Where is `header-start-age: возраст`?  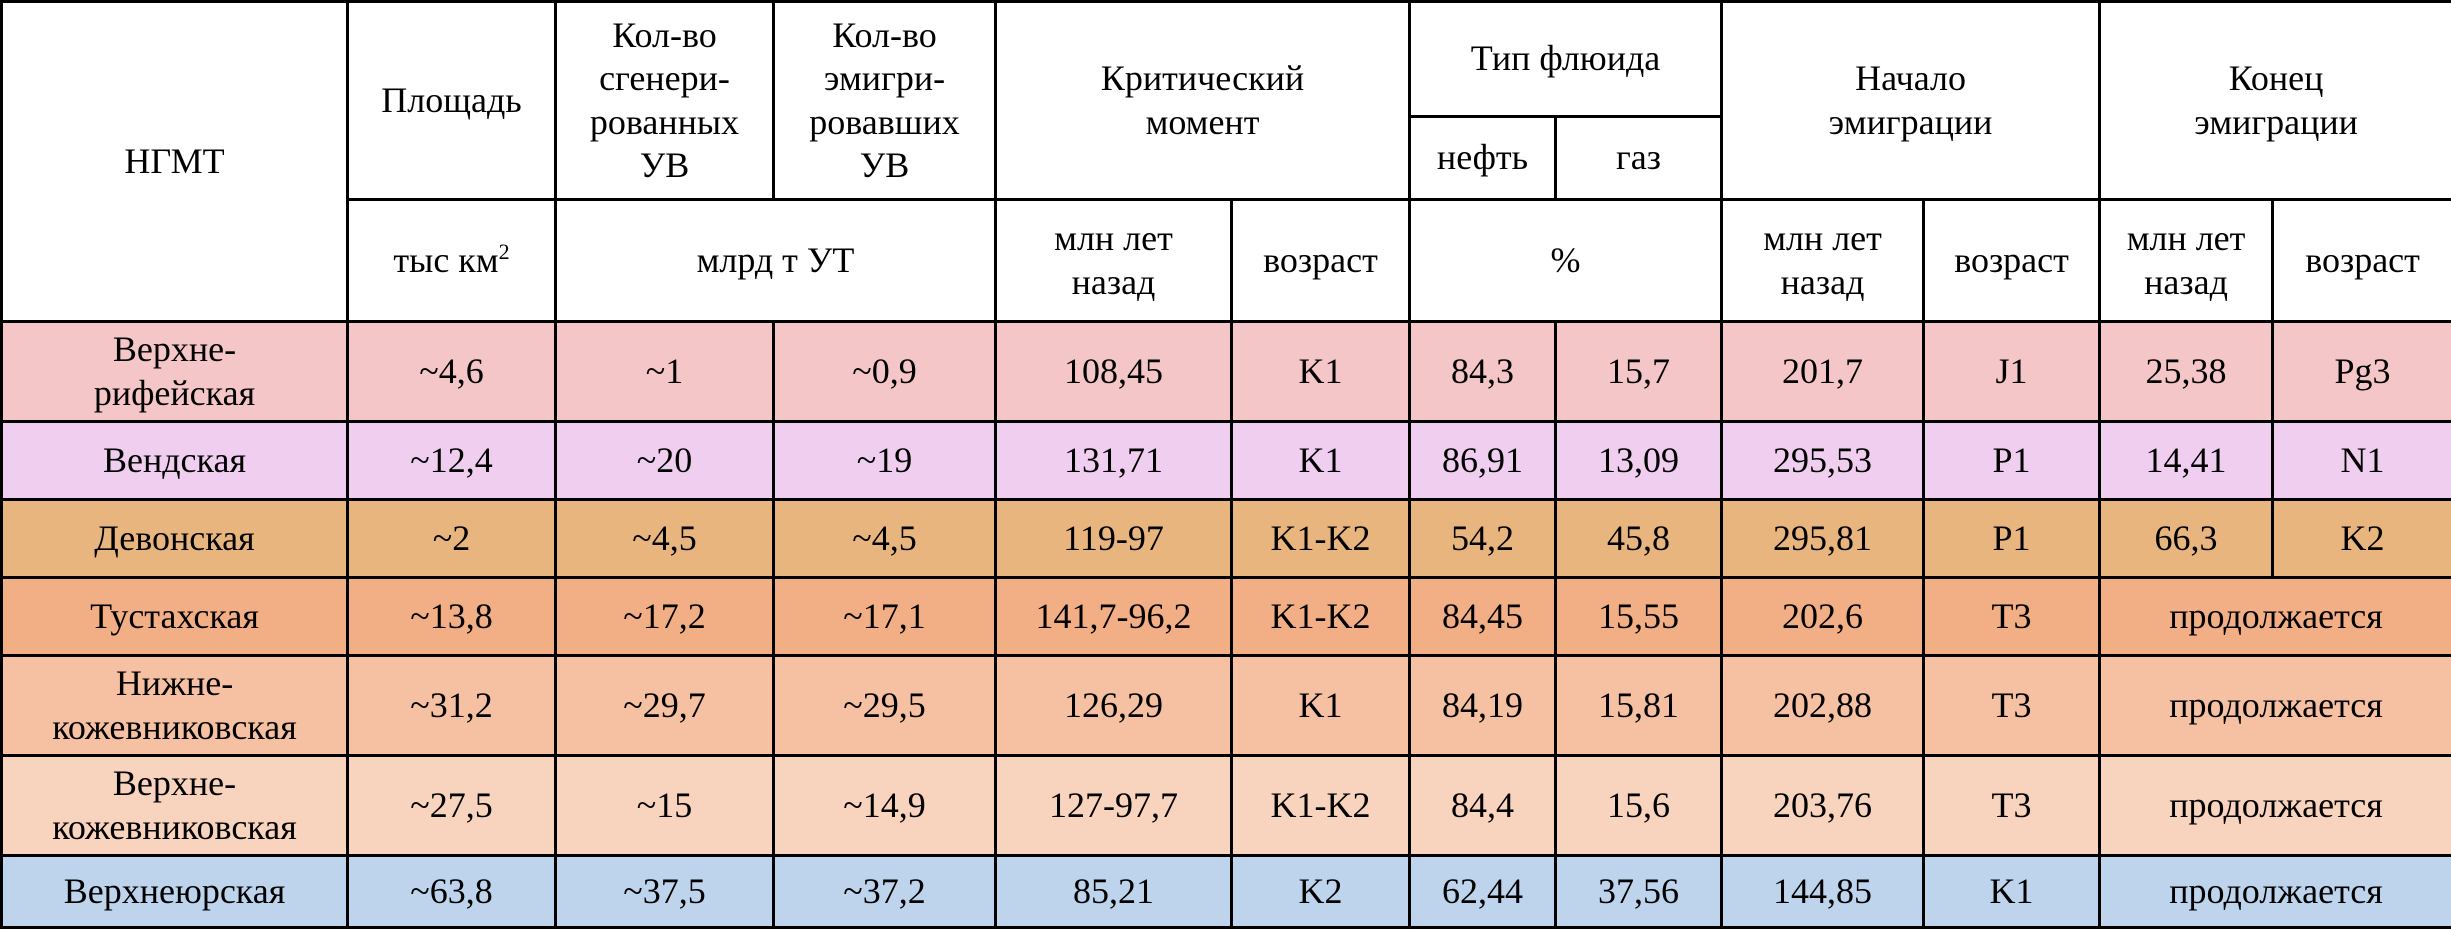
header-start-age: возраст is located at coordinates (2012, 261).